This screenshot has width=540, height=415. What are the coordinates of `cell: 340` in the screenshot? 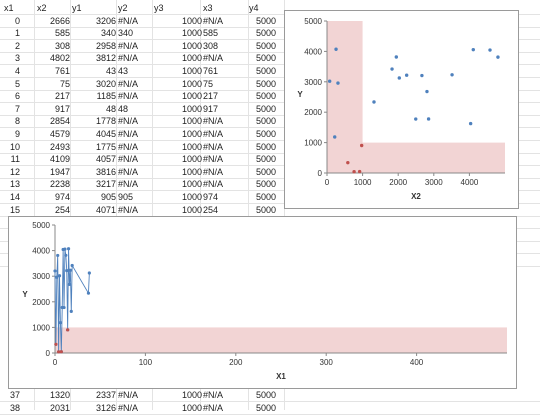 It's located at (126, 33).